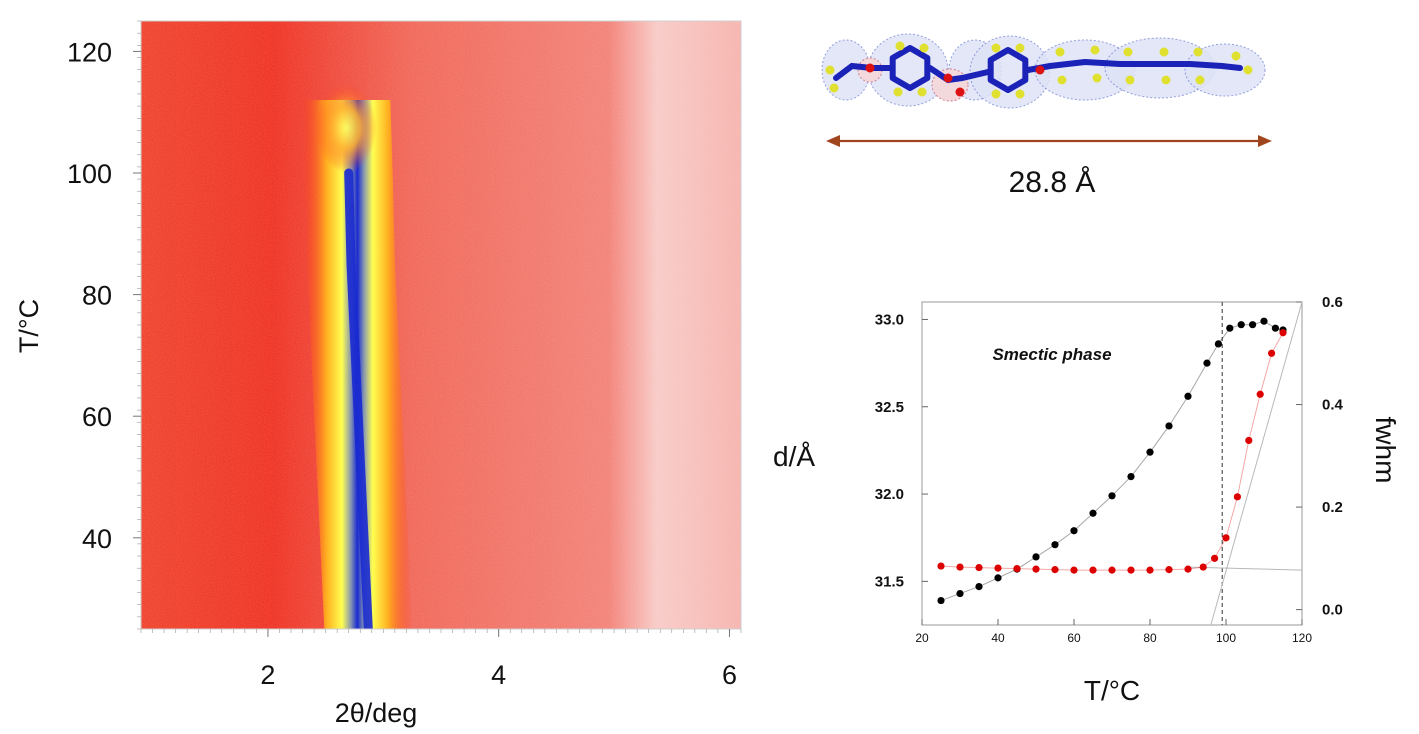 This screenshot has height=734, width=1419. I want to click on x-tick-label: 80, so click(1150, 638).